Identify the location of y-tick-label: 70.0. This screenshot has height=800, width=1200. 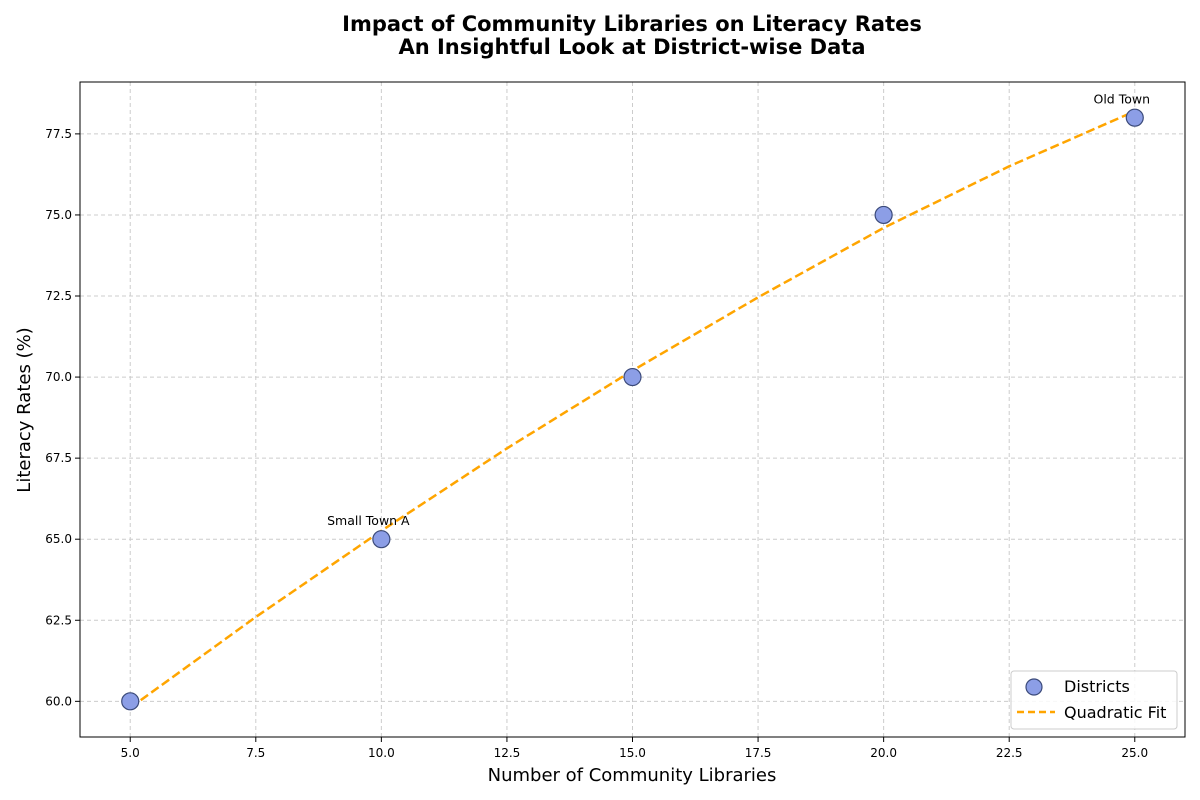
(58, 377).